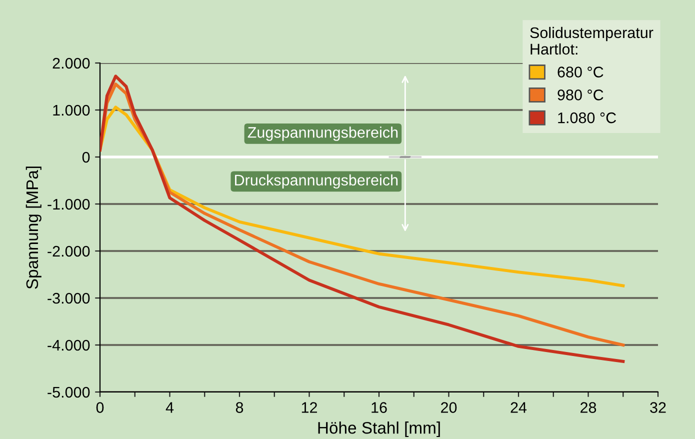 This screenshot has height=439, width=695. What do you see at coordinates (34, 227) in the screenshot?
I see `y-axis-title: Spannung [MPa]` at bounding box center [34, 227].